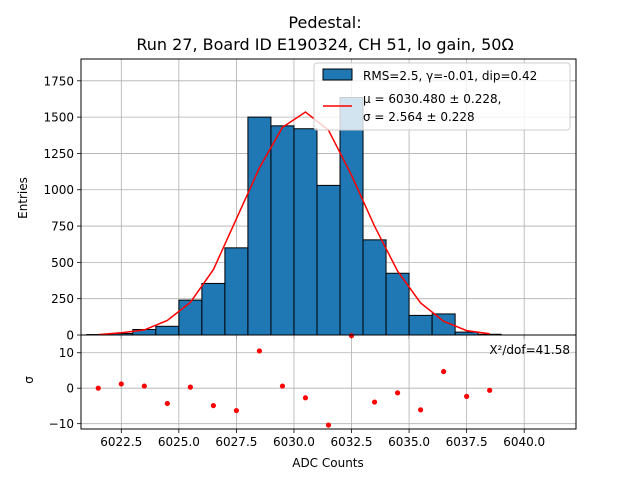  I want to click on main-y-tick-label: 0, so click(70, 336).